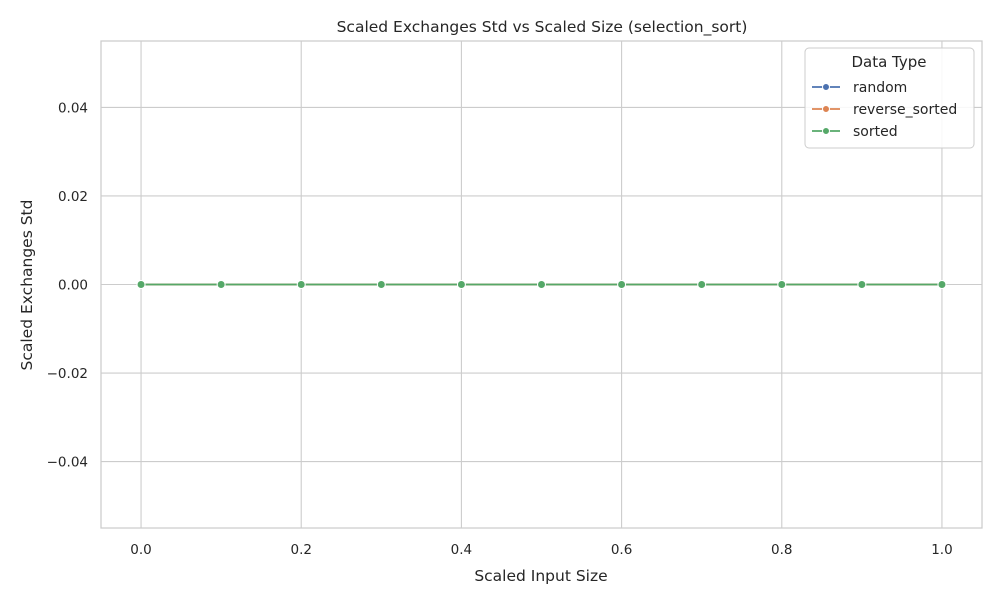 This screenshot has width=1000, height=600. Describe the element at coordinates (67, 374) in the screenshot. I see `y-tick-label: −0.02` at that location.